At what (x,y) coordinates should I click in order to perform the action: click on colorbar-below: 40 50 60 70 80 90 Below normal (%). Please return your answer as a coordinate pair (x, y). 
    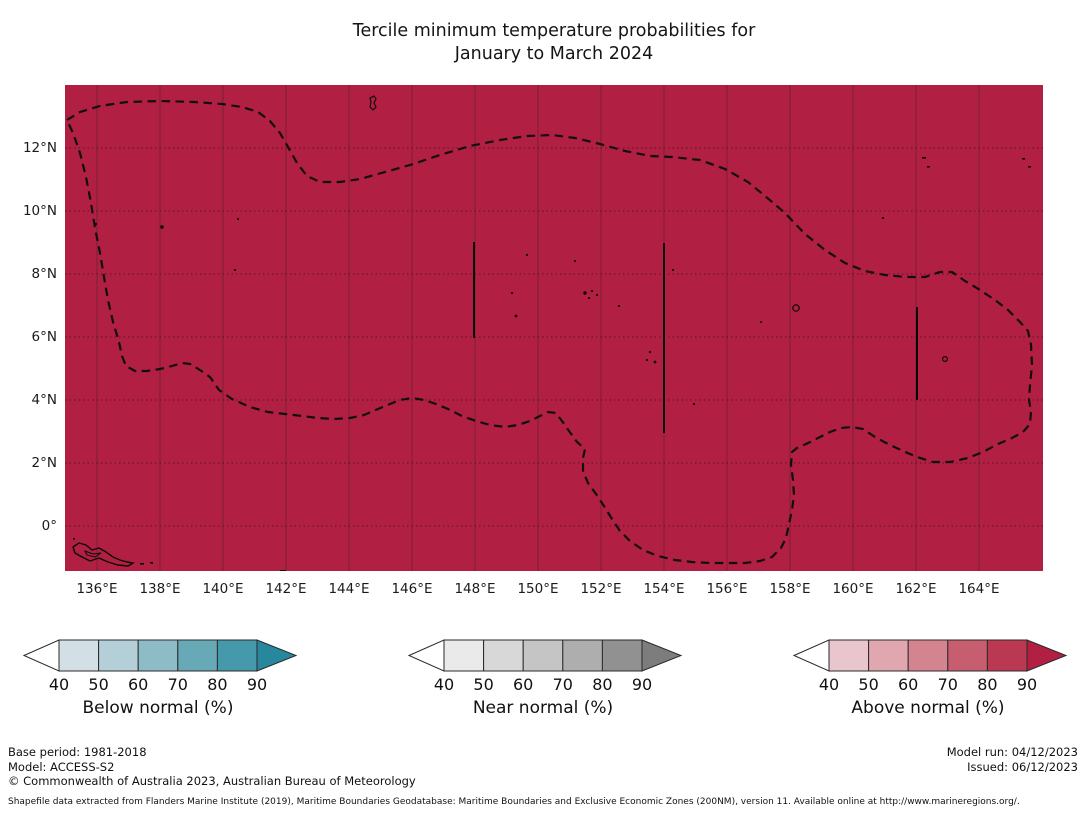
    Looking at the image, I should click on (160, 683).